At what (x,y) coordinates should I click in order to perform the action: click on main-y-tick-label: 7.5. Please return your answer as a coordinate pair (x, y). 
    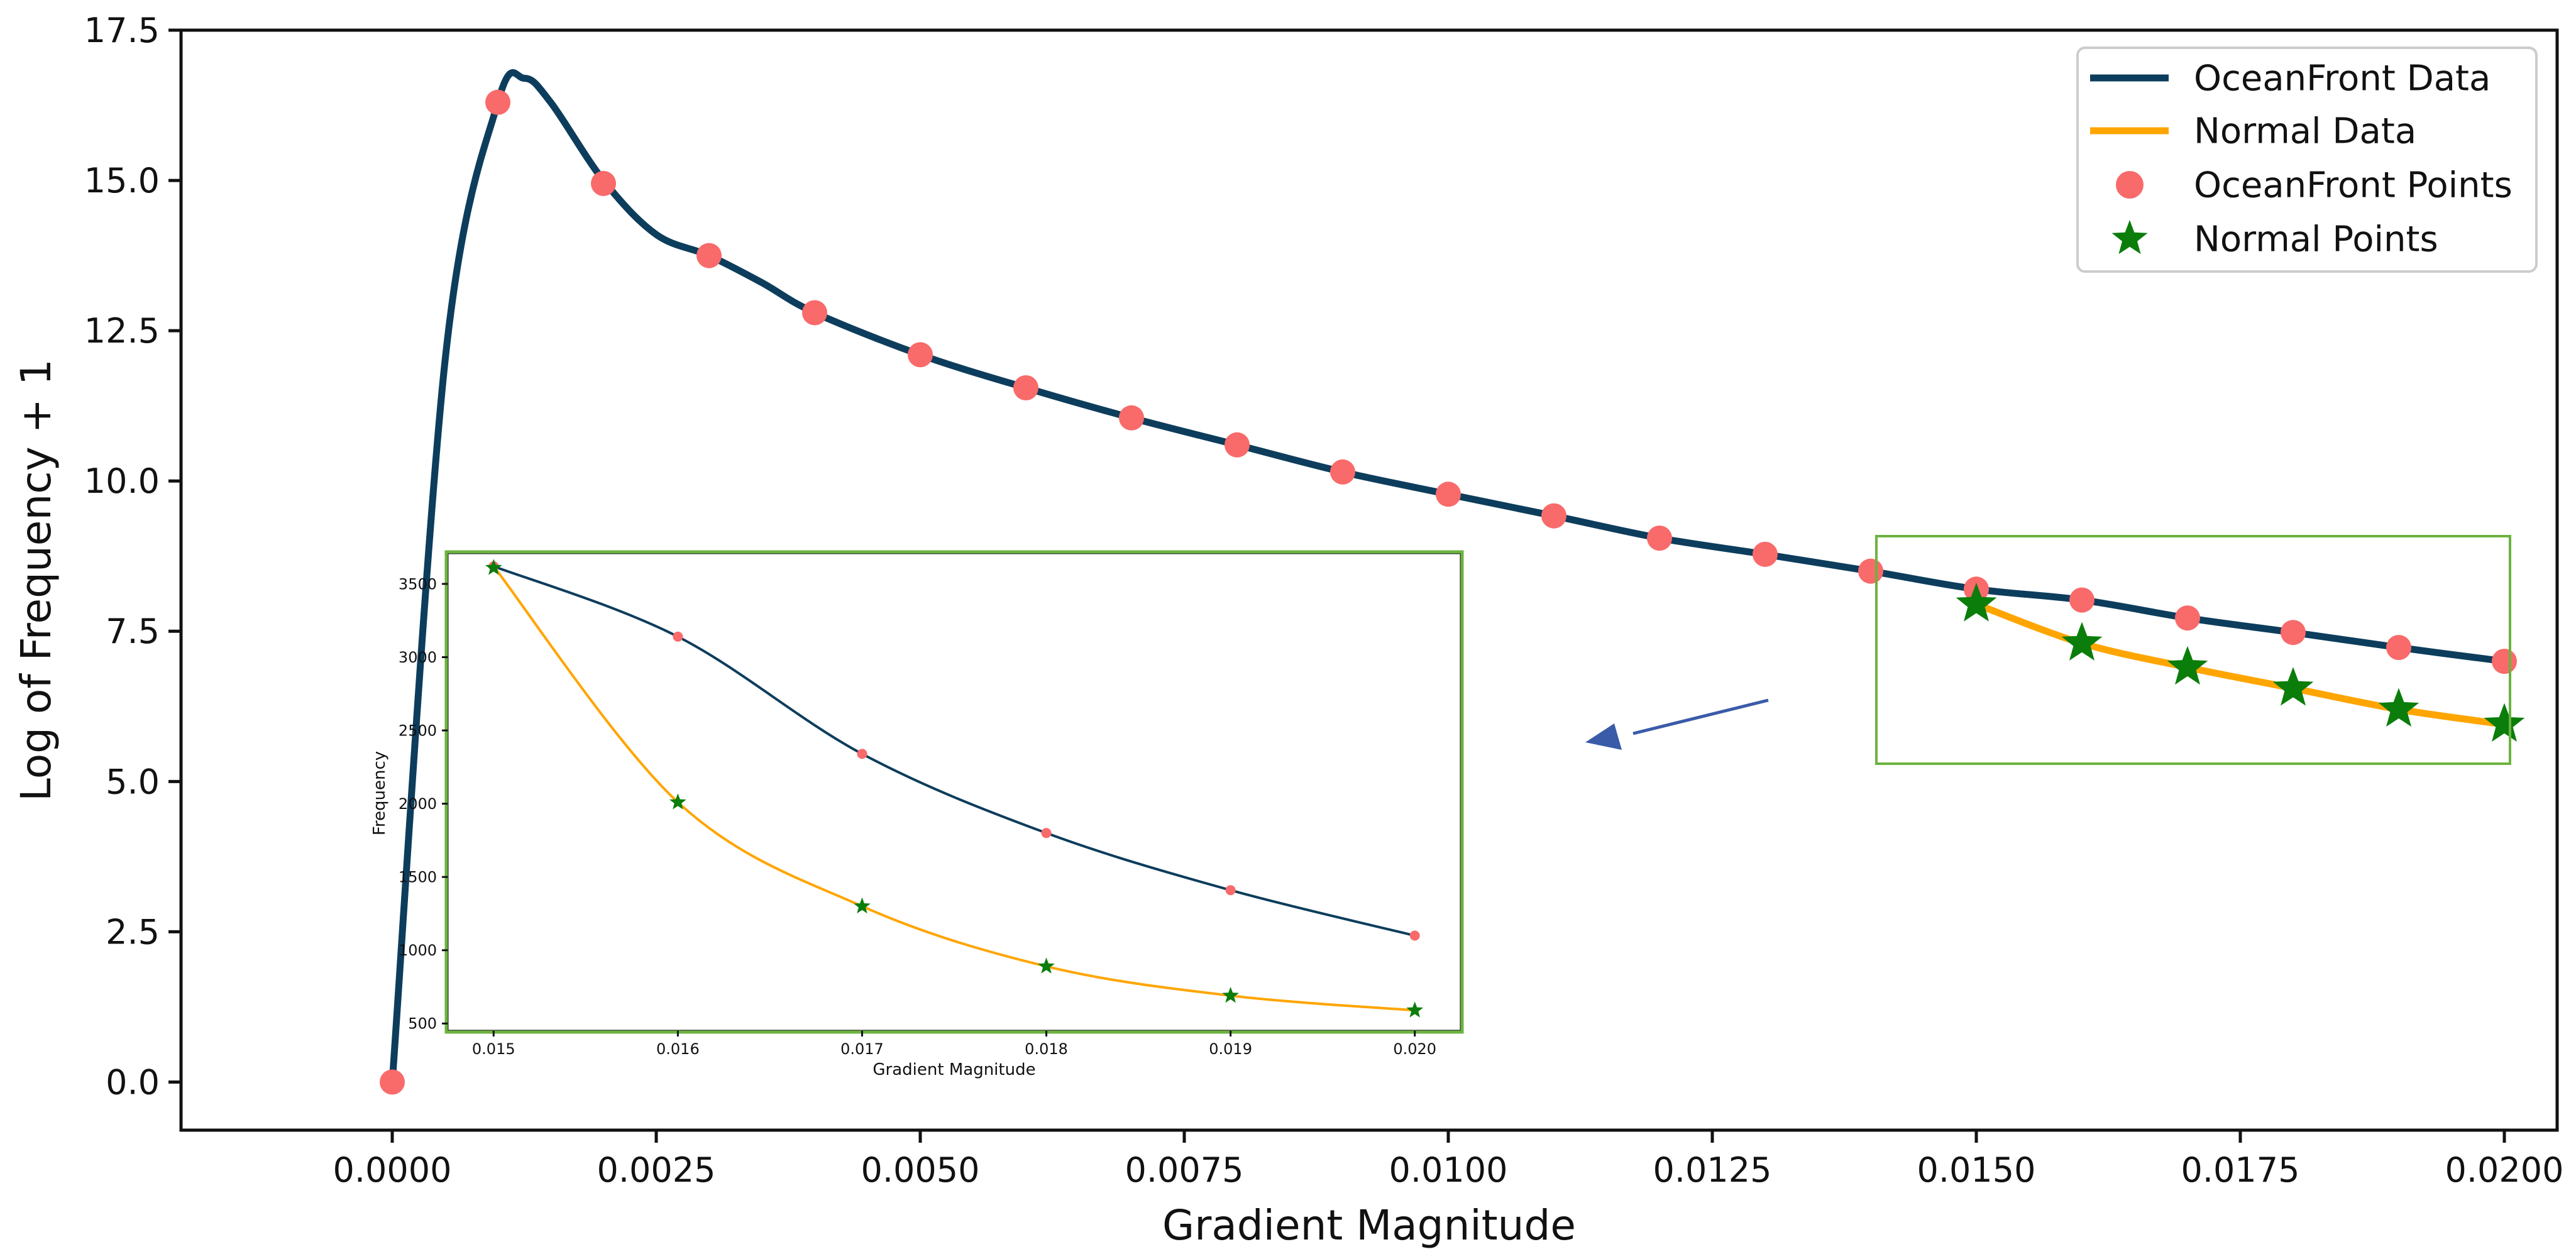
    Looking at the image, I should click on (133, 631).